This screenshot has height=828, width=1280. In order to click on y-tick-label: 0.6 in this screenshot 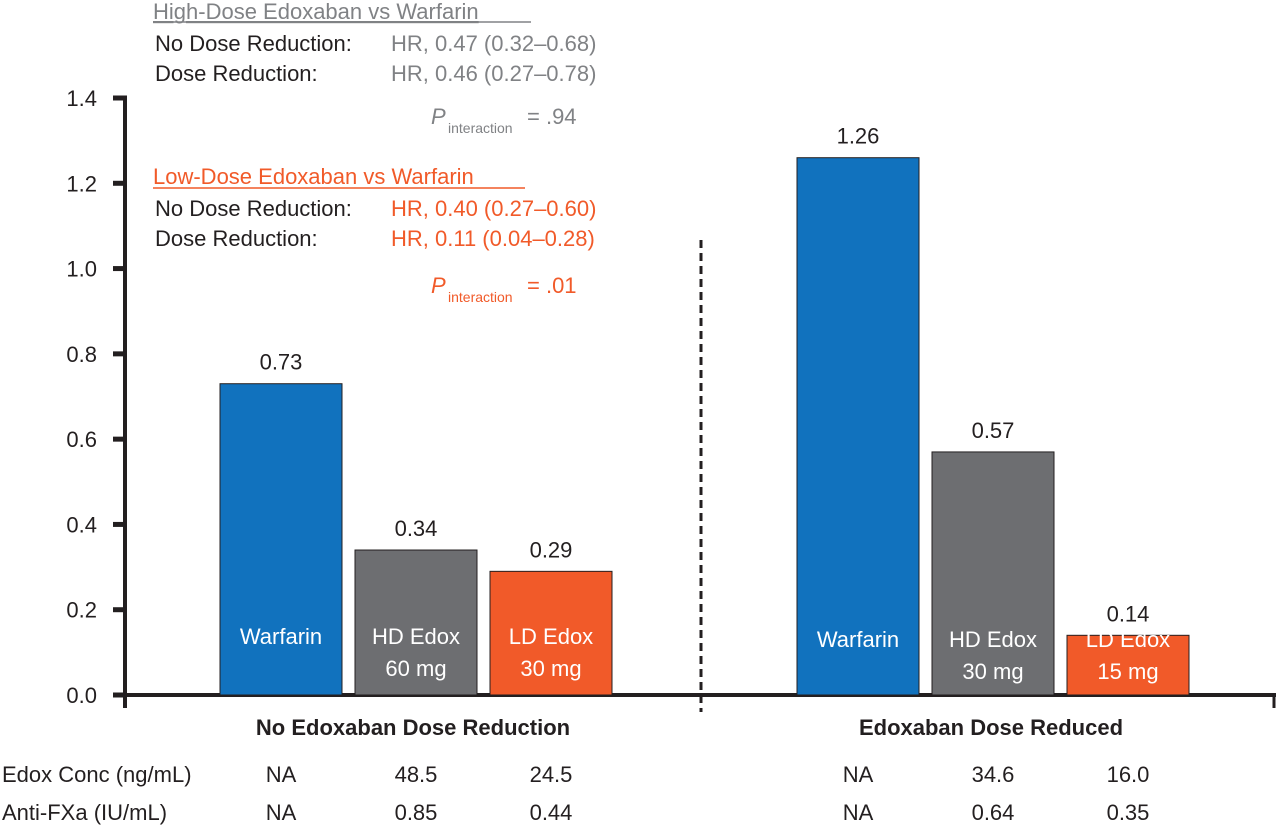, I will do `click(81, 439)`.